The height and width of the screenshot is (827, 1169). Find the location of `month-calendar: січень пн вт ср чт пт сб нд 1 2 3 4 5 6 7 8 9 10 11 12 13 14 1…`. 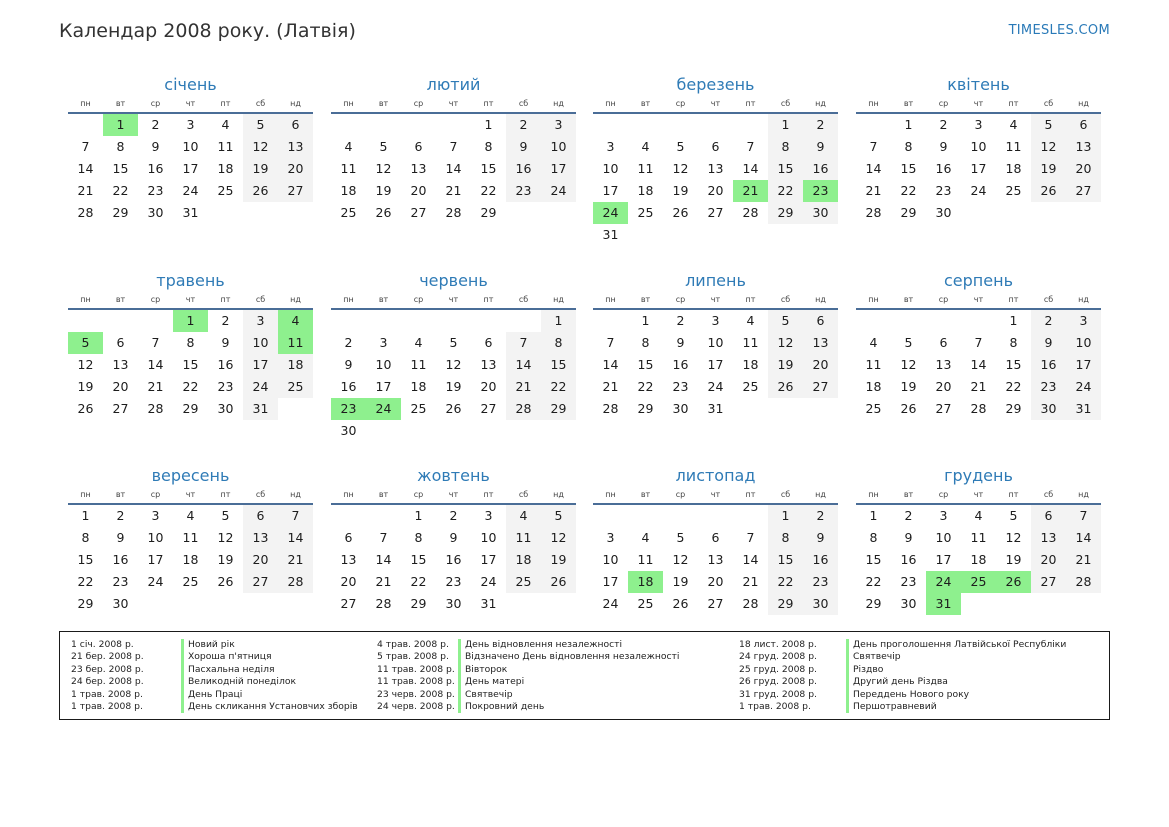

month-calendar: січень пн вт ср чт пт сб нд 1 2 3 4 5 6 7 8 9 10 11 12 13 14 1… is located at coordinates (190, 148).